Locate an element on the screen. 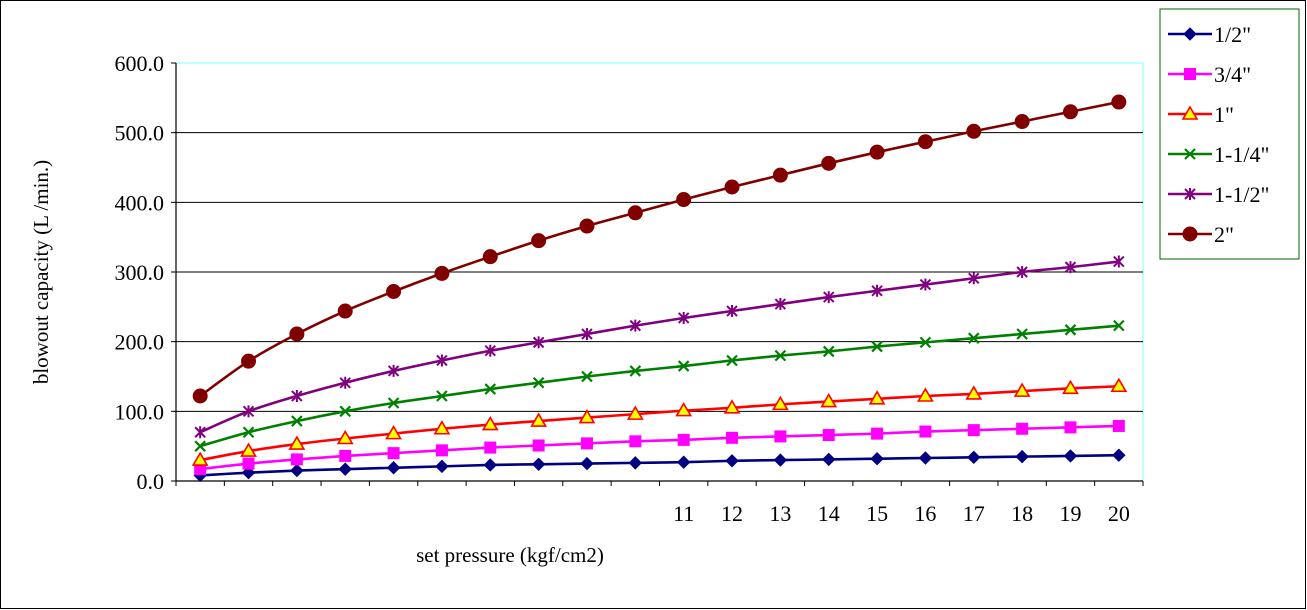 This screenshot has width=1307, height=610. y-tick-label: 300.0 is located at coordinates (140, 272).